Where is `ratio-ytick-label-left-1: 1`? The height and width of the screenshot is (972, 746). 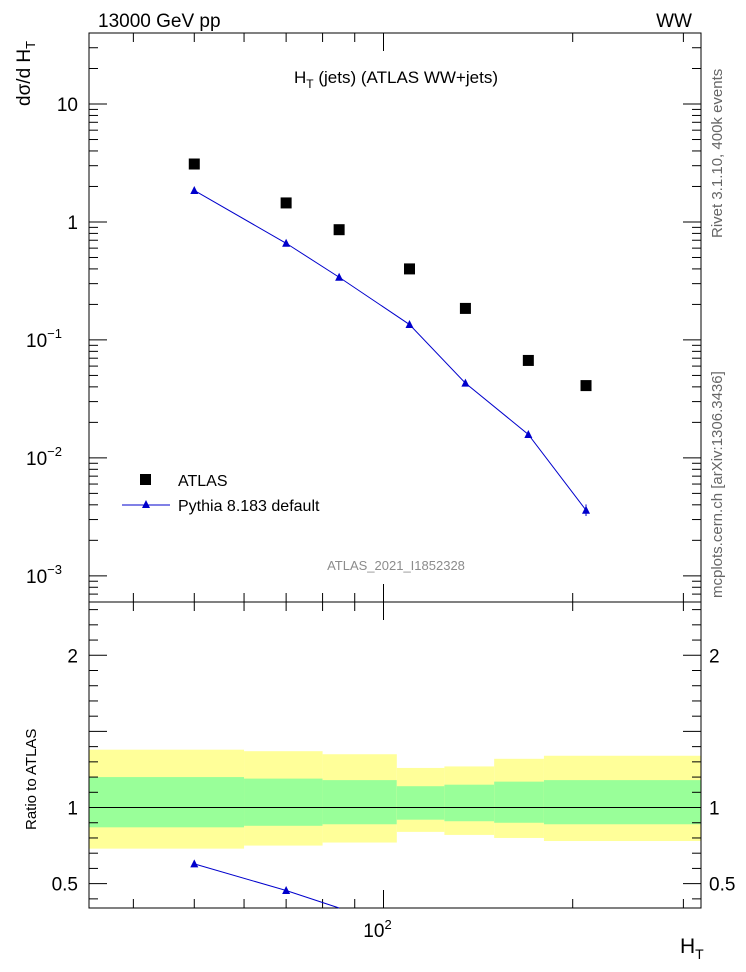
ratio-ytick-label-left-1: 1 is located at coordinates (72, 809).